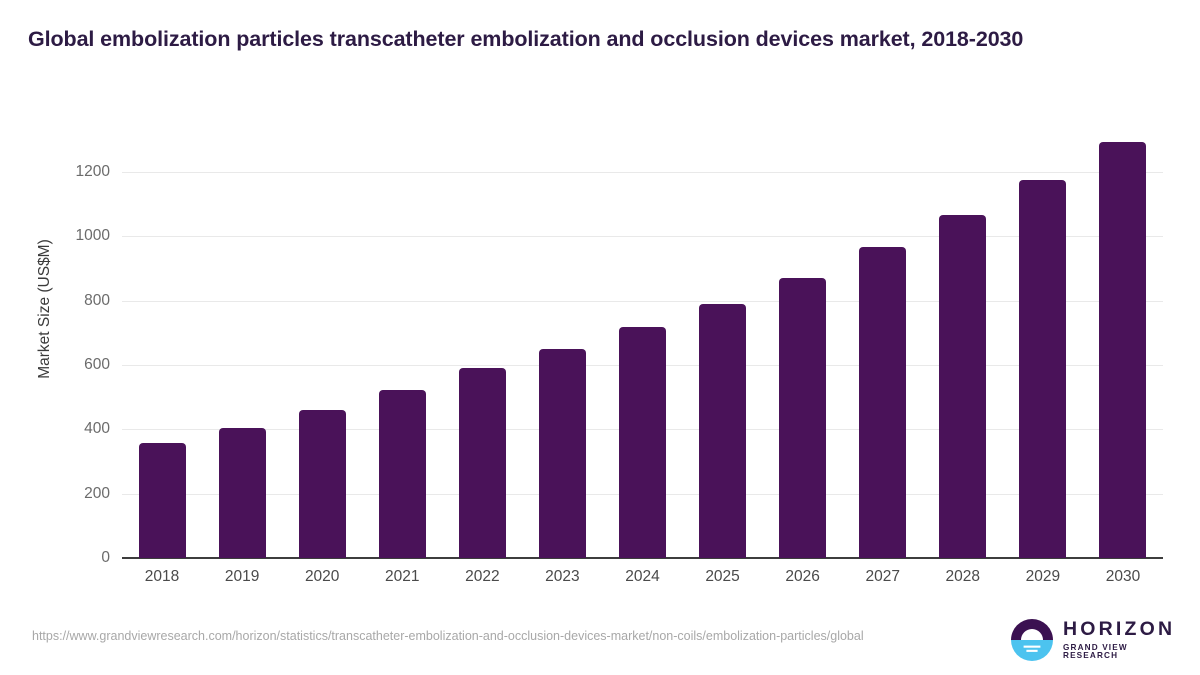  Describe the element at coordinates (322, 484) in the screenshot. I see `bar-2020` at that location.